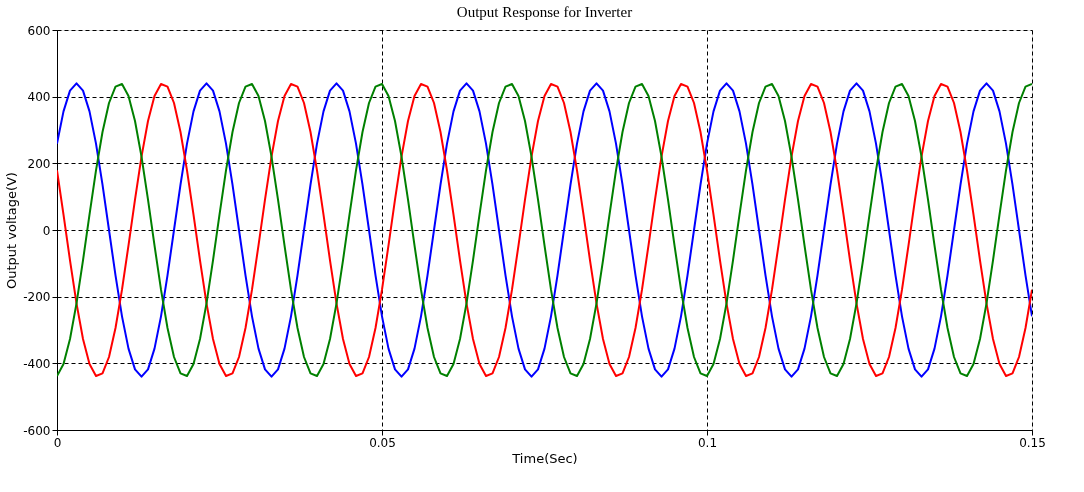  What do you see at coordinates (37, 430) in the screenshot?
I see `y-tick-label: -600` at bounding box center [37, 430].